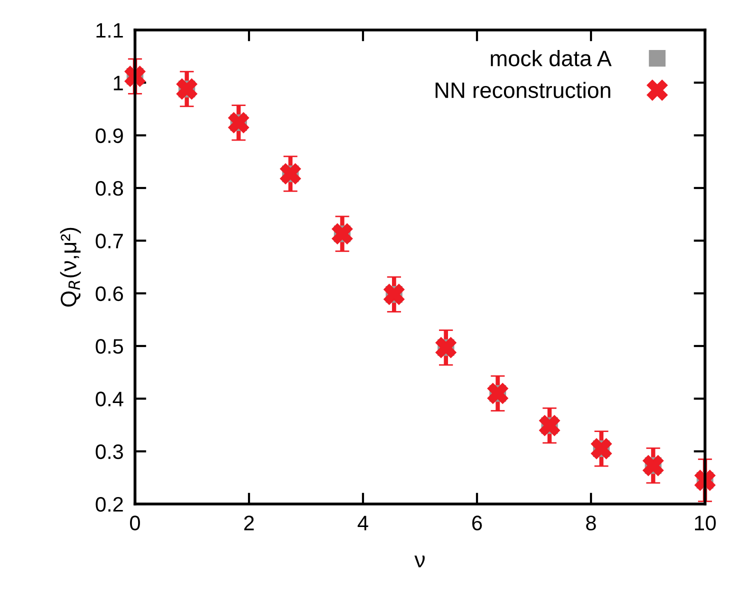 This screenshot has height=600, width=750. What do you see at coordinates (109, 188) in the screenshot?
I see `y-tick-label: 0.8` at bounding box center [109, 188].